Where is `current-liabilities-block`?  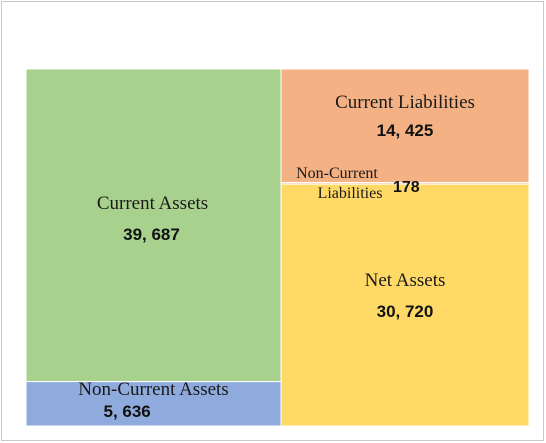
current-liabilities-block is located at coordinates (405, 126).